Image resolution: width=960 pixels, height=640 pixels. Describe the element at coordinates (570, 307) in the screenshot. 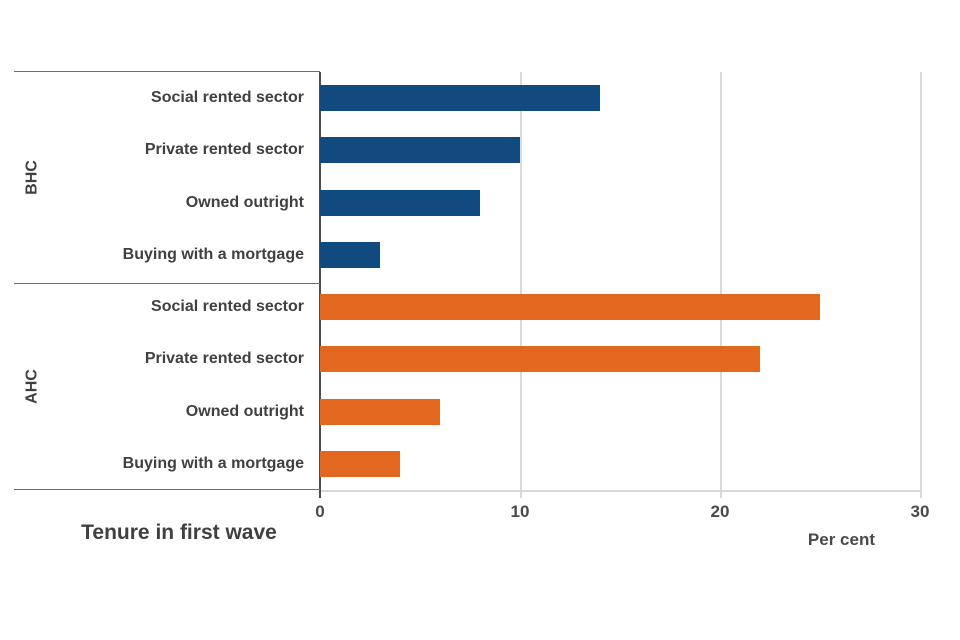

I see `bar-ahc-social-rented-sector` at that location.